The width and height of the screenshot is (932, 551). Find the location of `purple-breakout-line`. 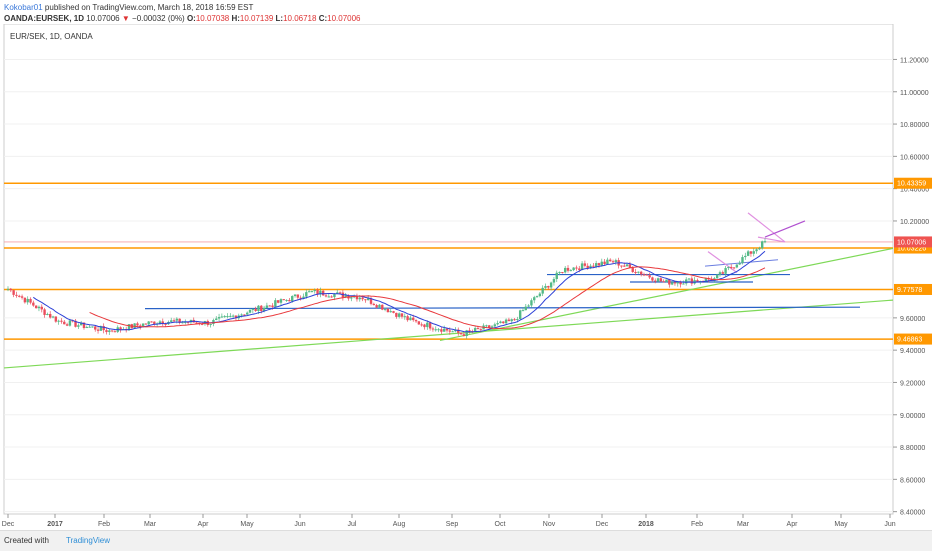

purple-breakout-line is located at coordinates (785, 229).